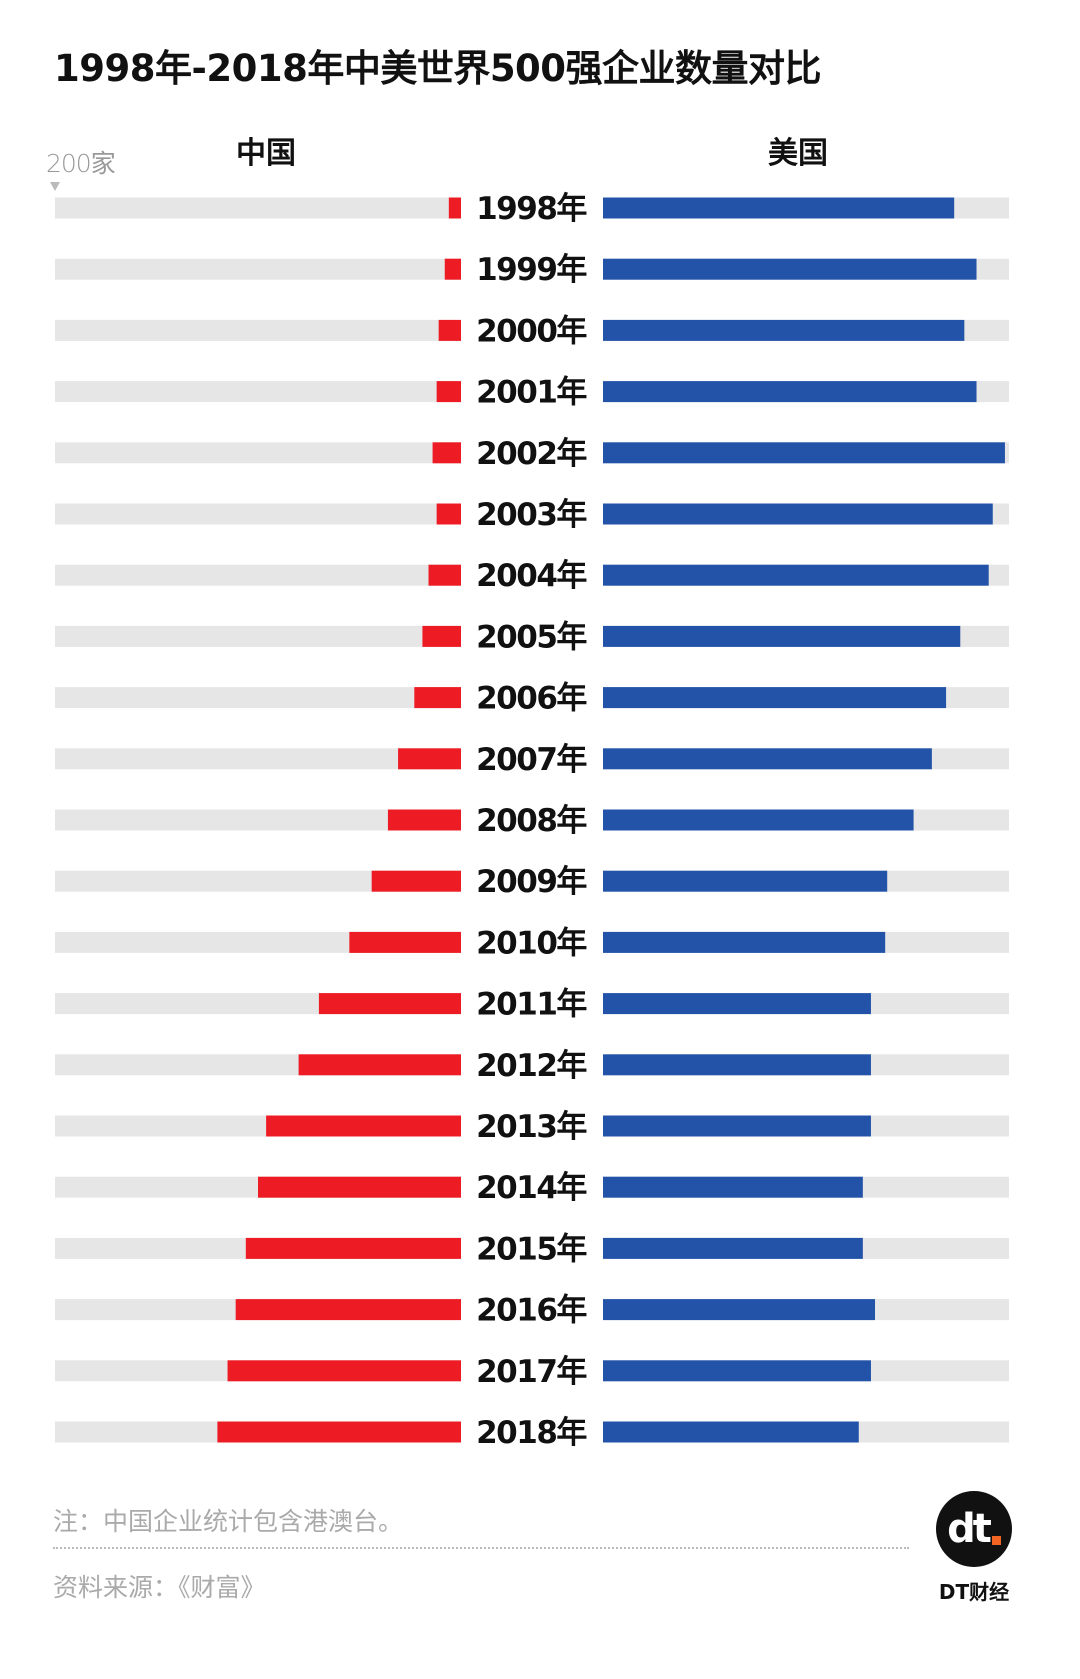  What do you see at coordinates (159, 1587) in the screenshot?
I see `source-note: 资料来源：《财富》` at bounding box center [159, 1587].